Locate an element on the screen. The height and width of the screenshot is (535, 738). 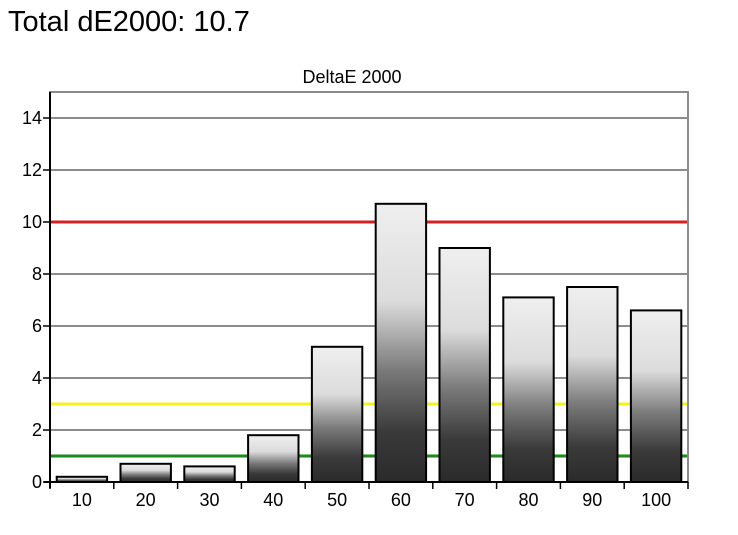
y-tick-label: 4 is located at coordinates (37, 378).